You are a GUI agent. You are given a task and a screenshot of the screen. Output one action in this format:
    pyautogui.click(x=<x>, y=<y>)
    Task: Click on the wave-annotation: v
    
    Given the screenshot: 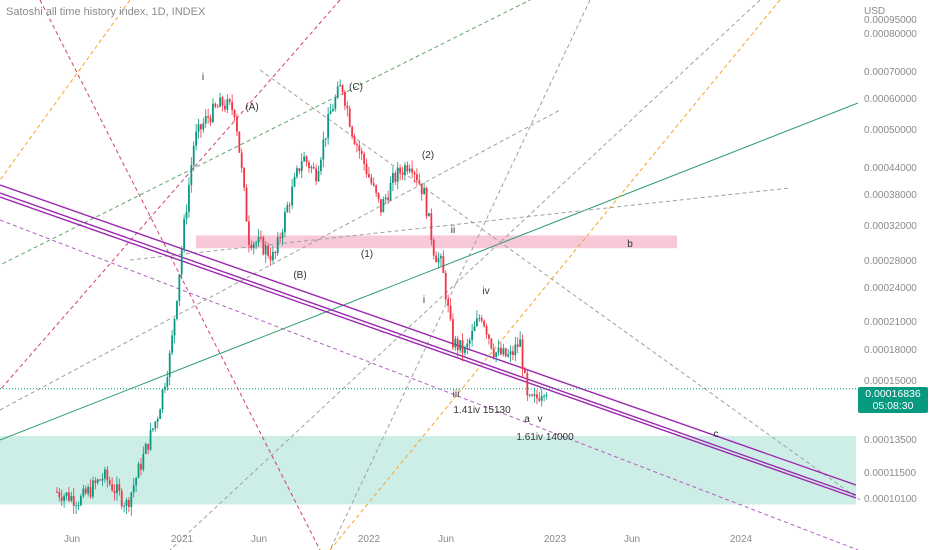 What is the action you would take?
    pyautogui.click(x=540, y=419)
    